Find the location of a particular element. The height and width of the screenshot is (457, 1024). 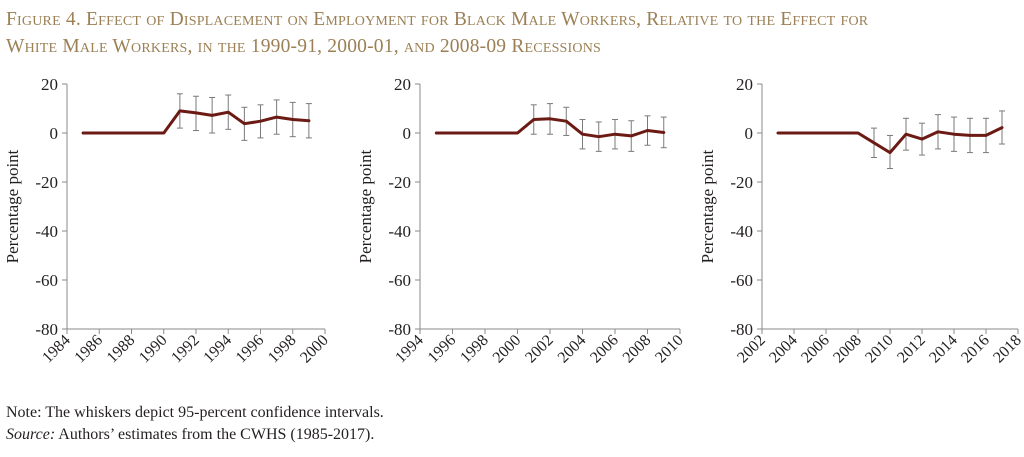

chart-2-y-tick-label: 0 is located at coordinates (407, 133).